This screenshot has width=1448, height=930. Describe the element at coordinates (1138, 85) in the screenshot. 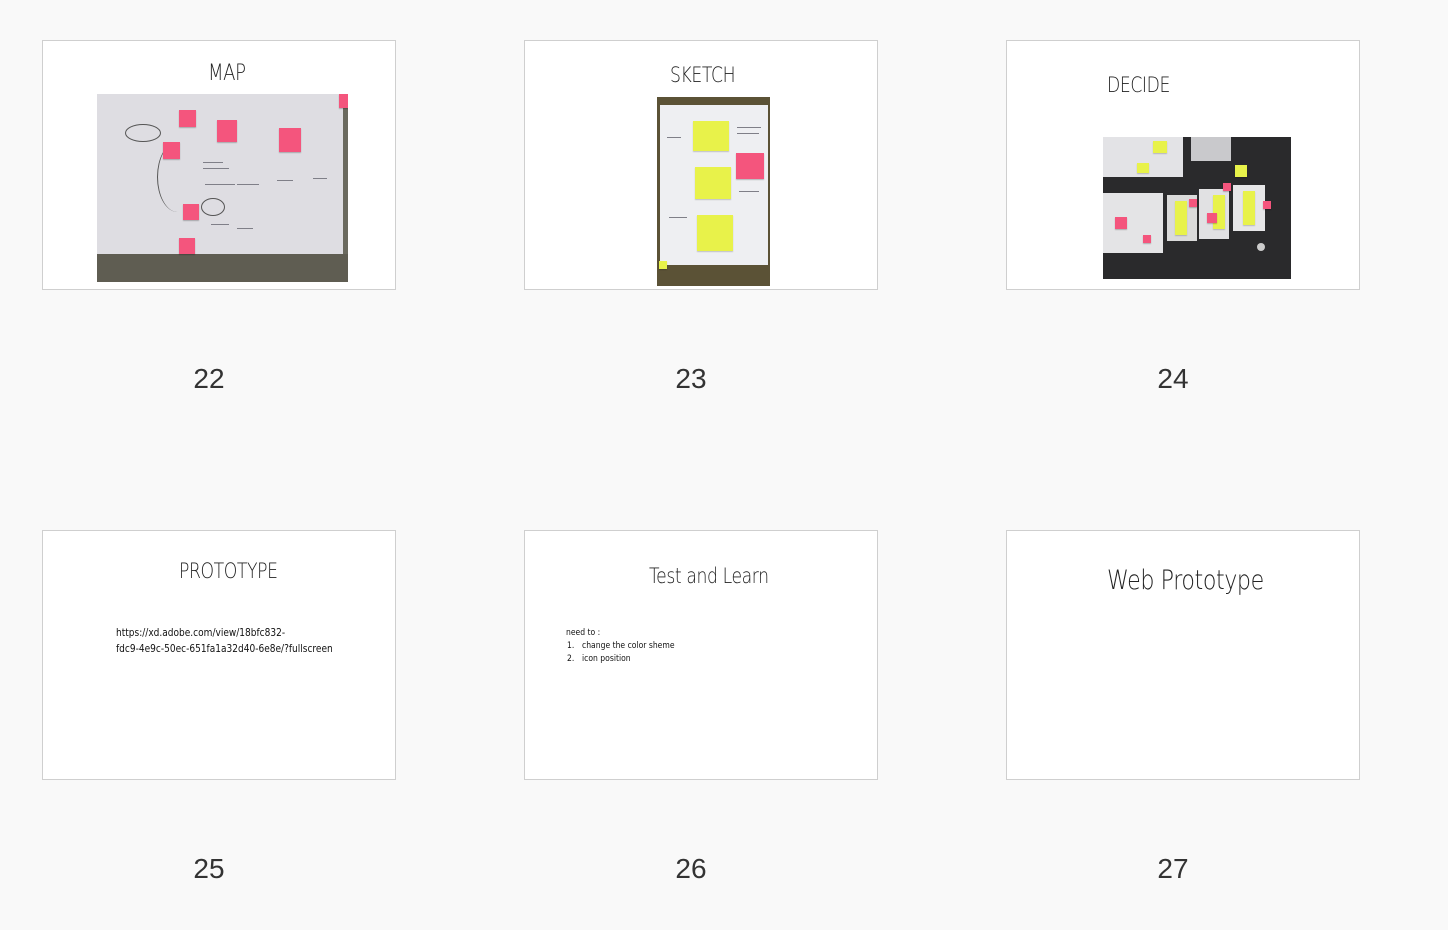

I see `slide-title: DECIDE` at that location.